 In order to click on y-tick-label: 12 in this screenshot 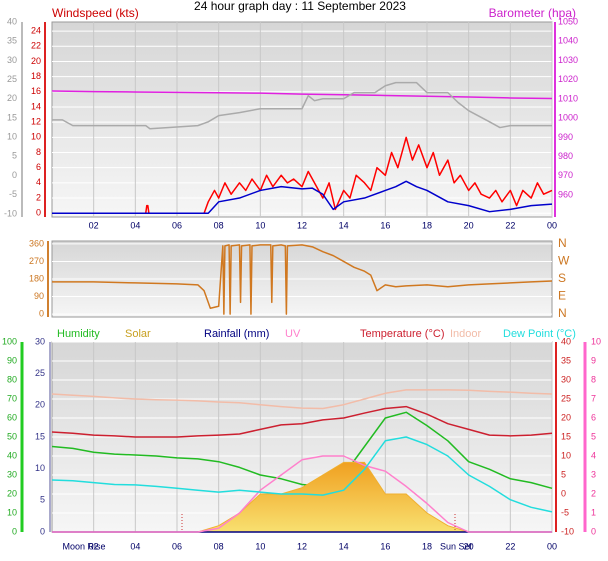, I will do `click(36, 122)`.